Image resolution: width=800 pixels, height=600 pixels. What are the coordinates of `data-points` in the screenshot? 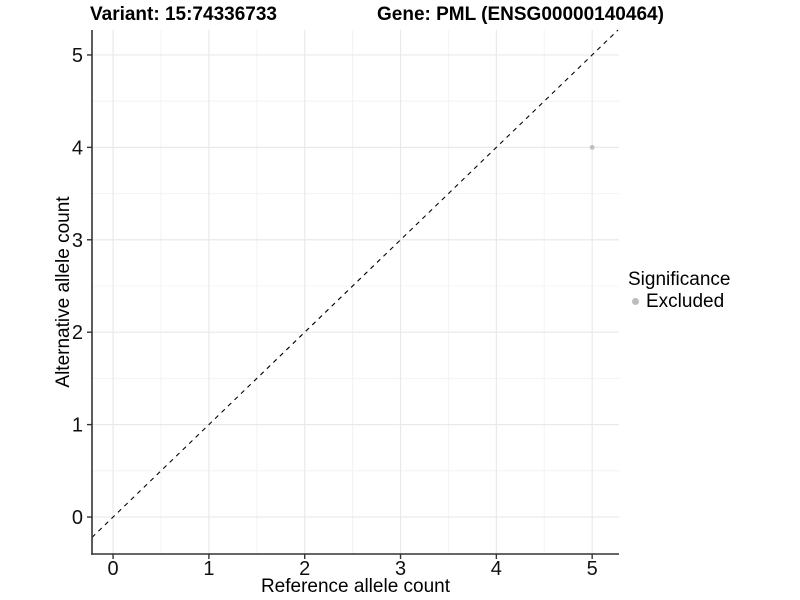 It's located at (592, 147).